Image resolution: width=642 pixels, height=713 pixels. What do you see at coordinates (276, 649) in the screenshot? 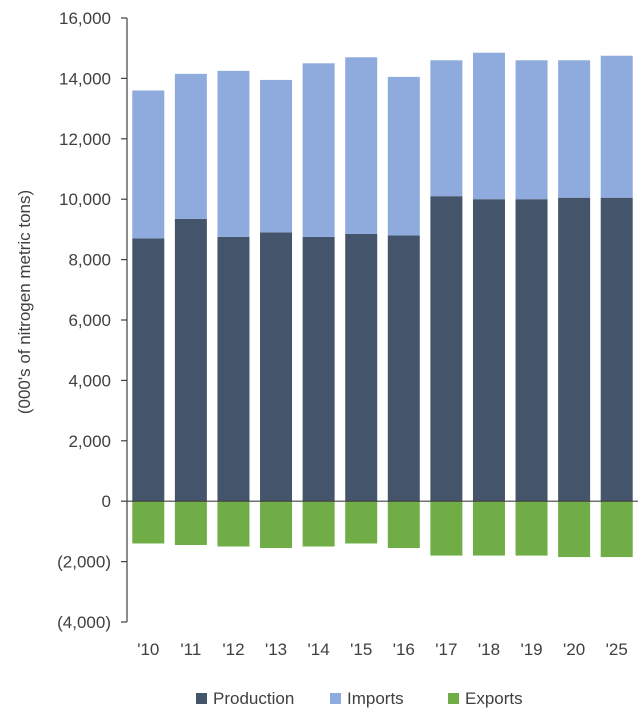
I see `x-tick-label-13: '13` at bounding box center [276, 649].